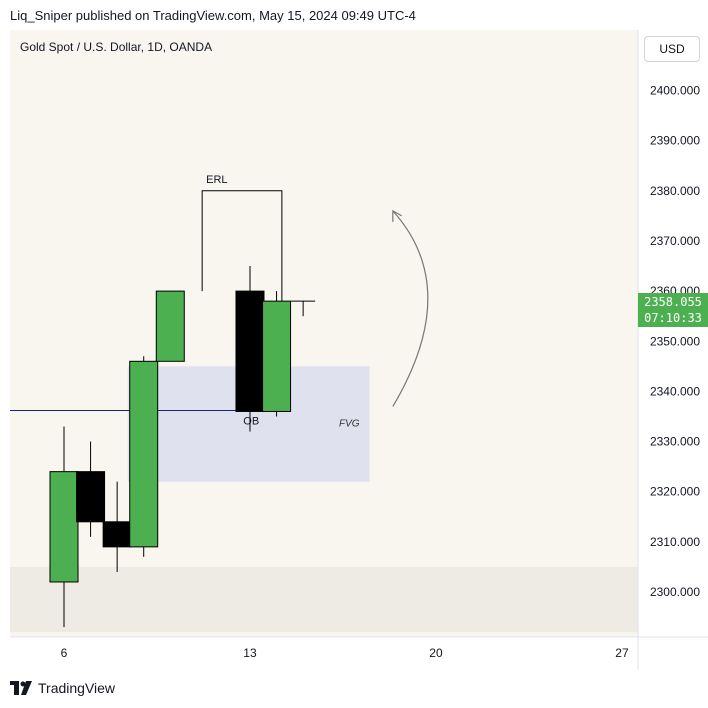 Image resolution: width=708 pixels, height=708 pixels. I want to click on symbol-title: Gold Spot / U.S. Dollar, 1D, OANDA, so click(116, 47).